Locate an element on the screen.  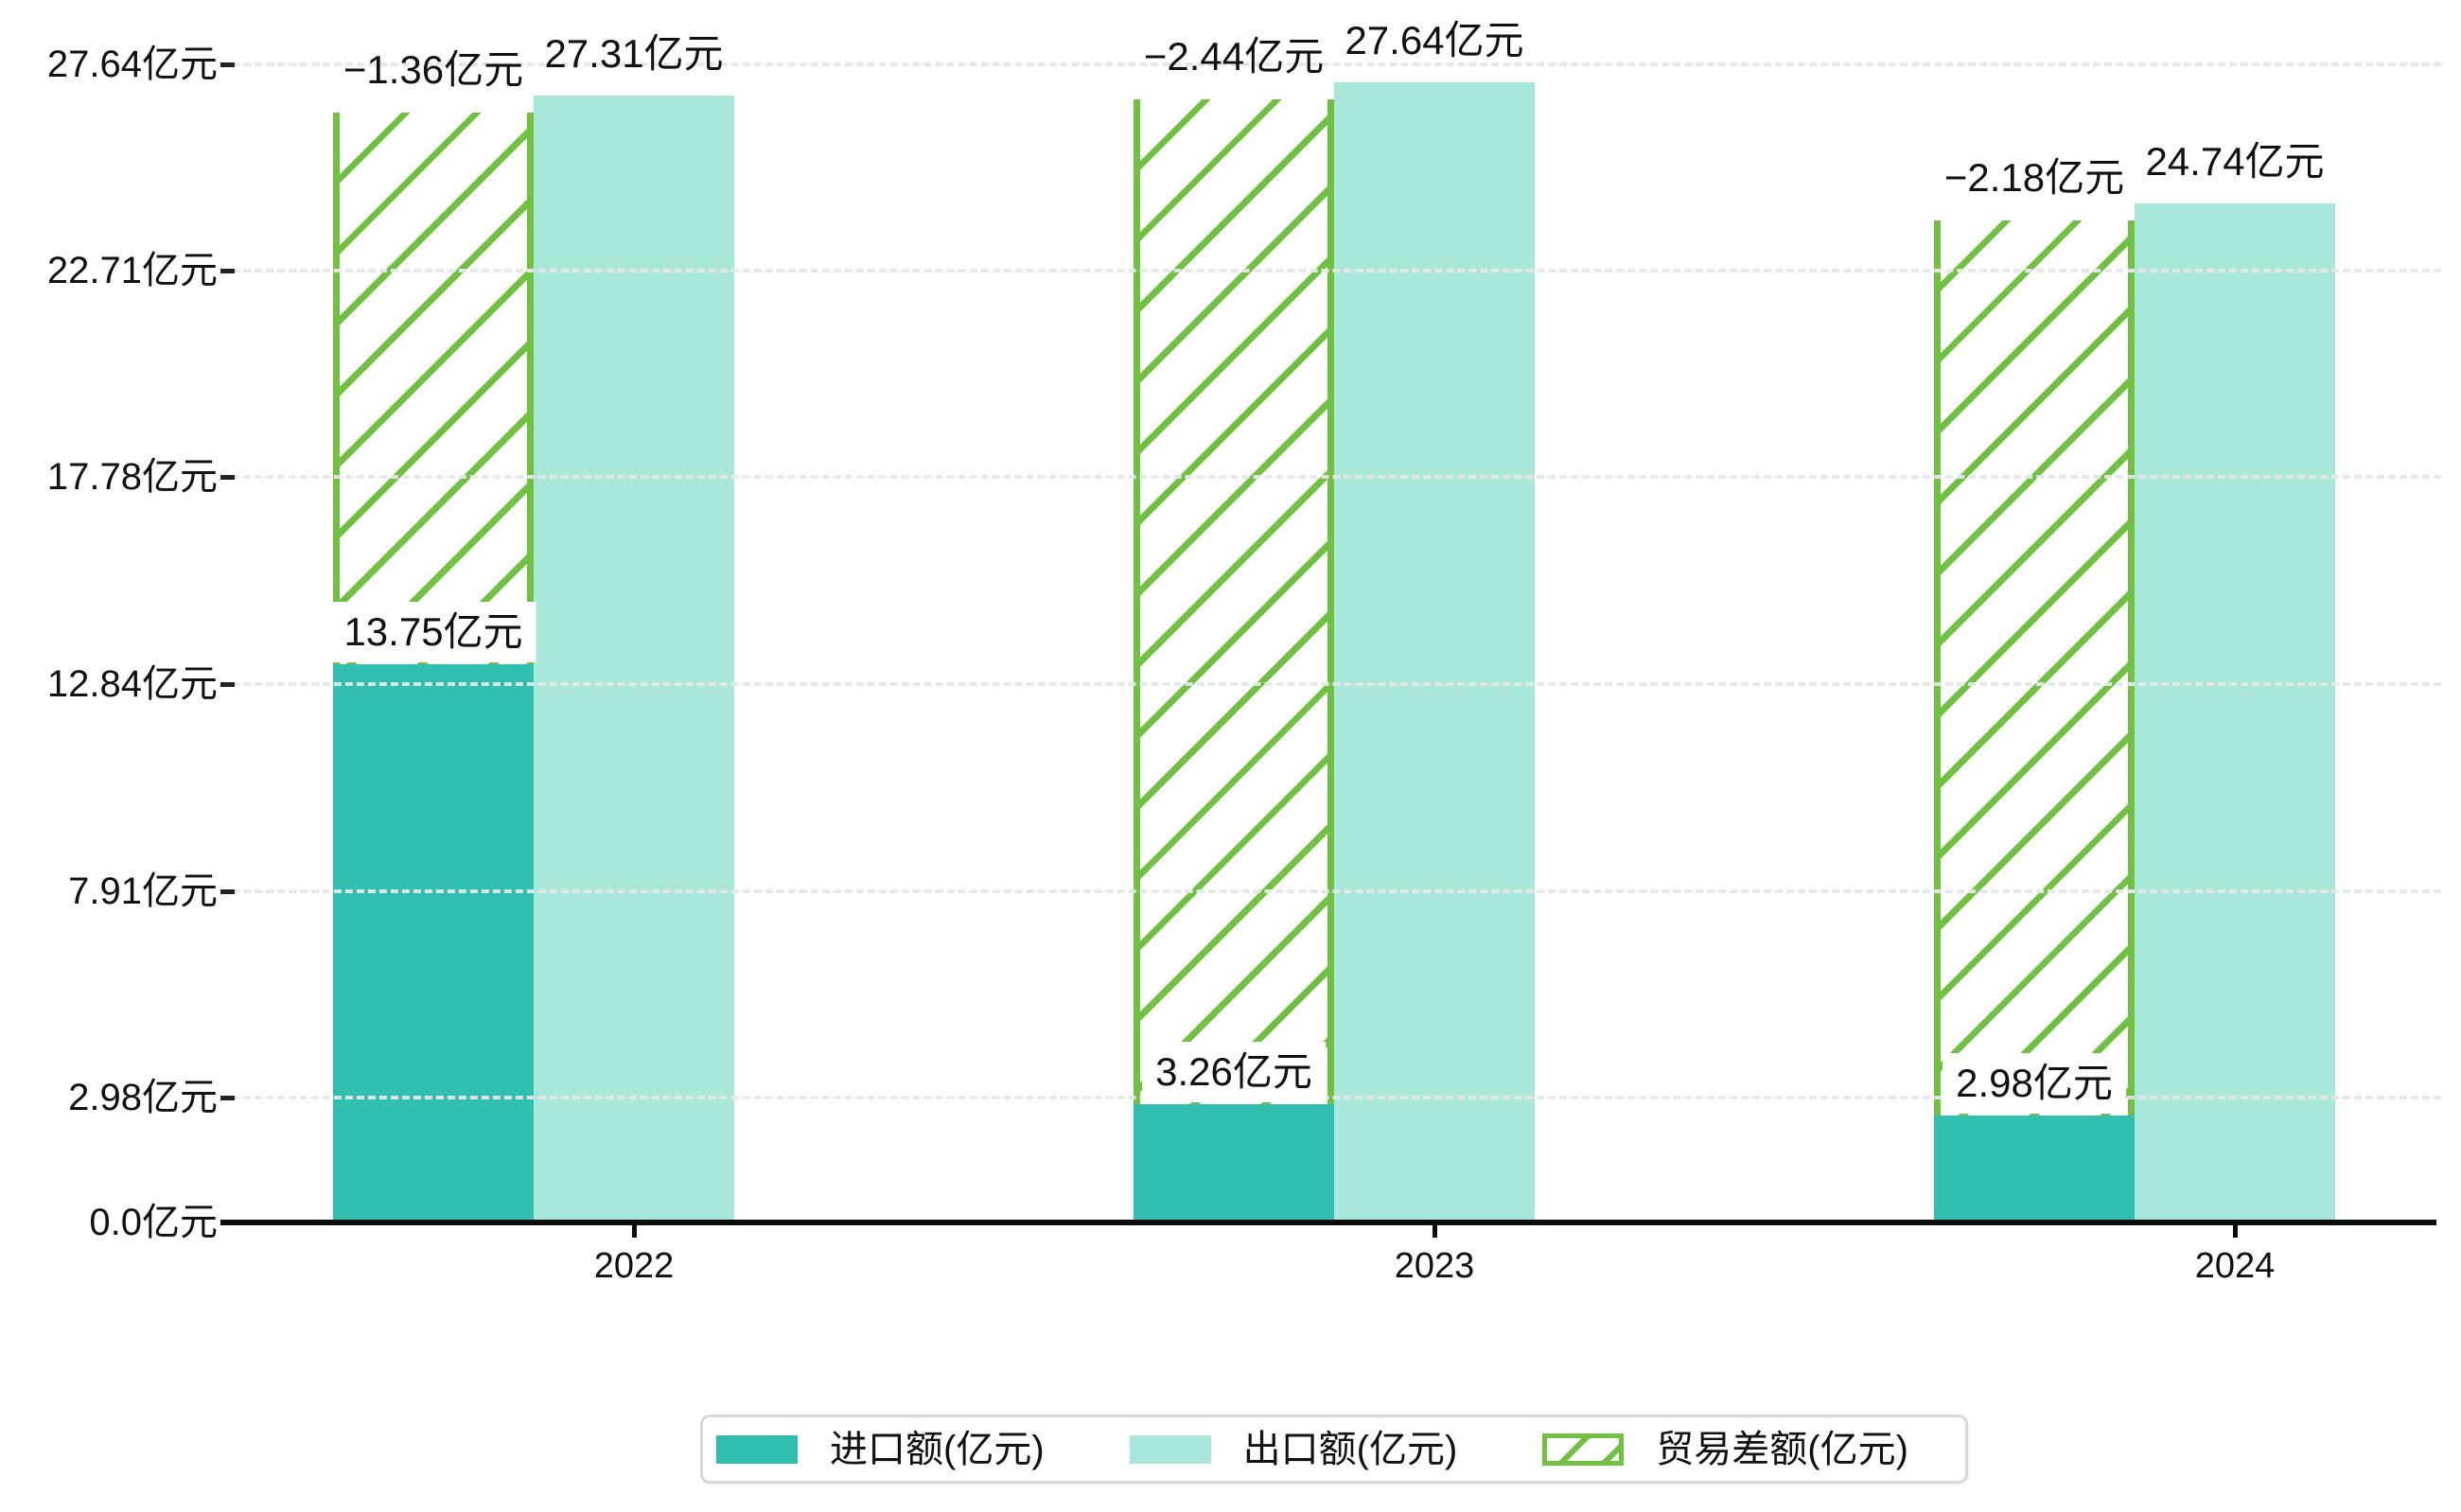
legend-label-trade-difference: 贸易差额(亿元) is located at coordinates (1782, 1449).